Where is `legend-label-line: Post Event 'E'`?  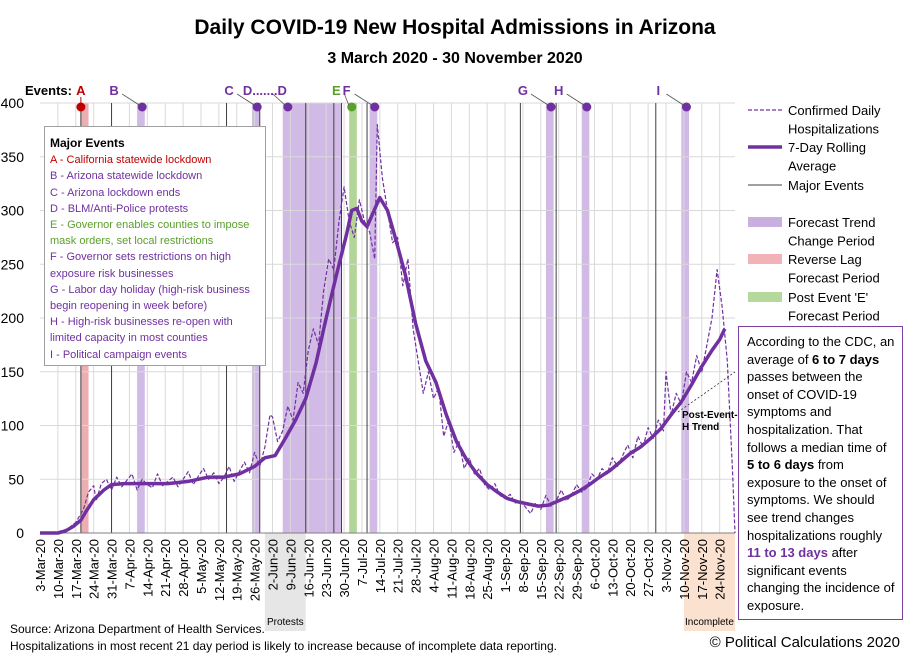 legend-label-line: Post Event 'E' is located at coordinates (828, 297).